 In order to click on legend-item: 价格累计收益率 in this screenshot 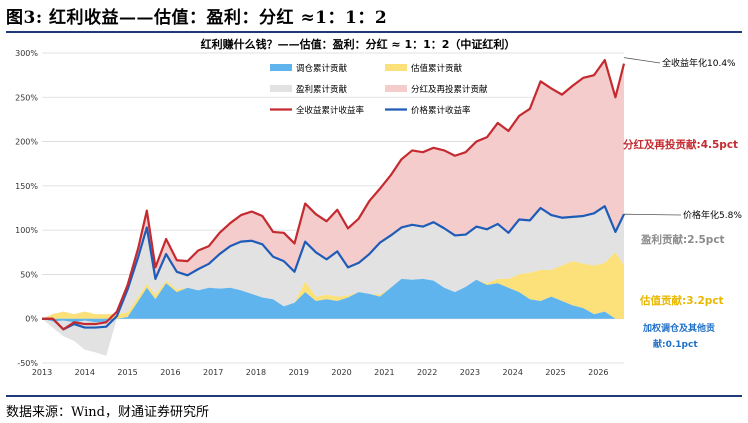, I will do `click(428, 110)`.